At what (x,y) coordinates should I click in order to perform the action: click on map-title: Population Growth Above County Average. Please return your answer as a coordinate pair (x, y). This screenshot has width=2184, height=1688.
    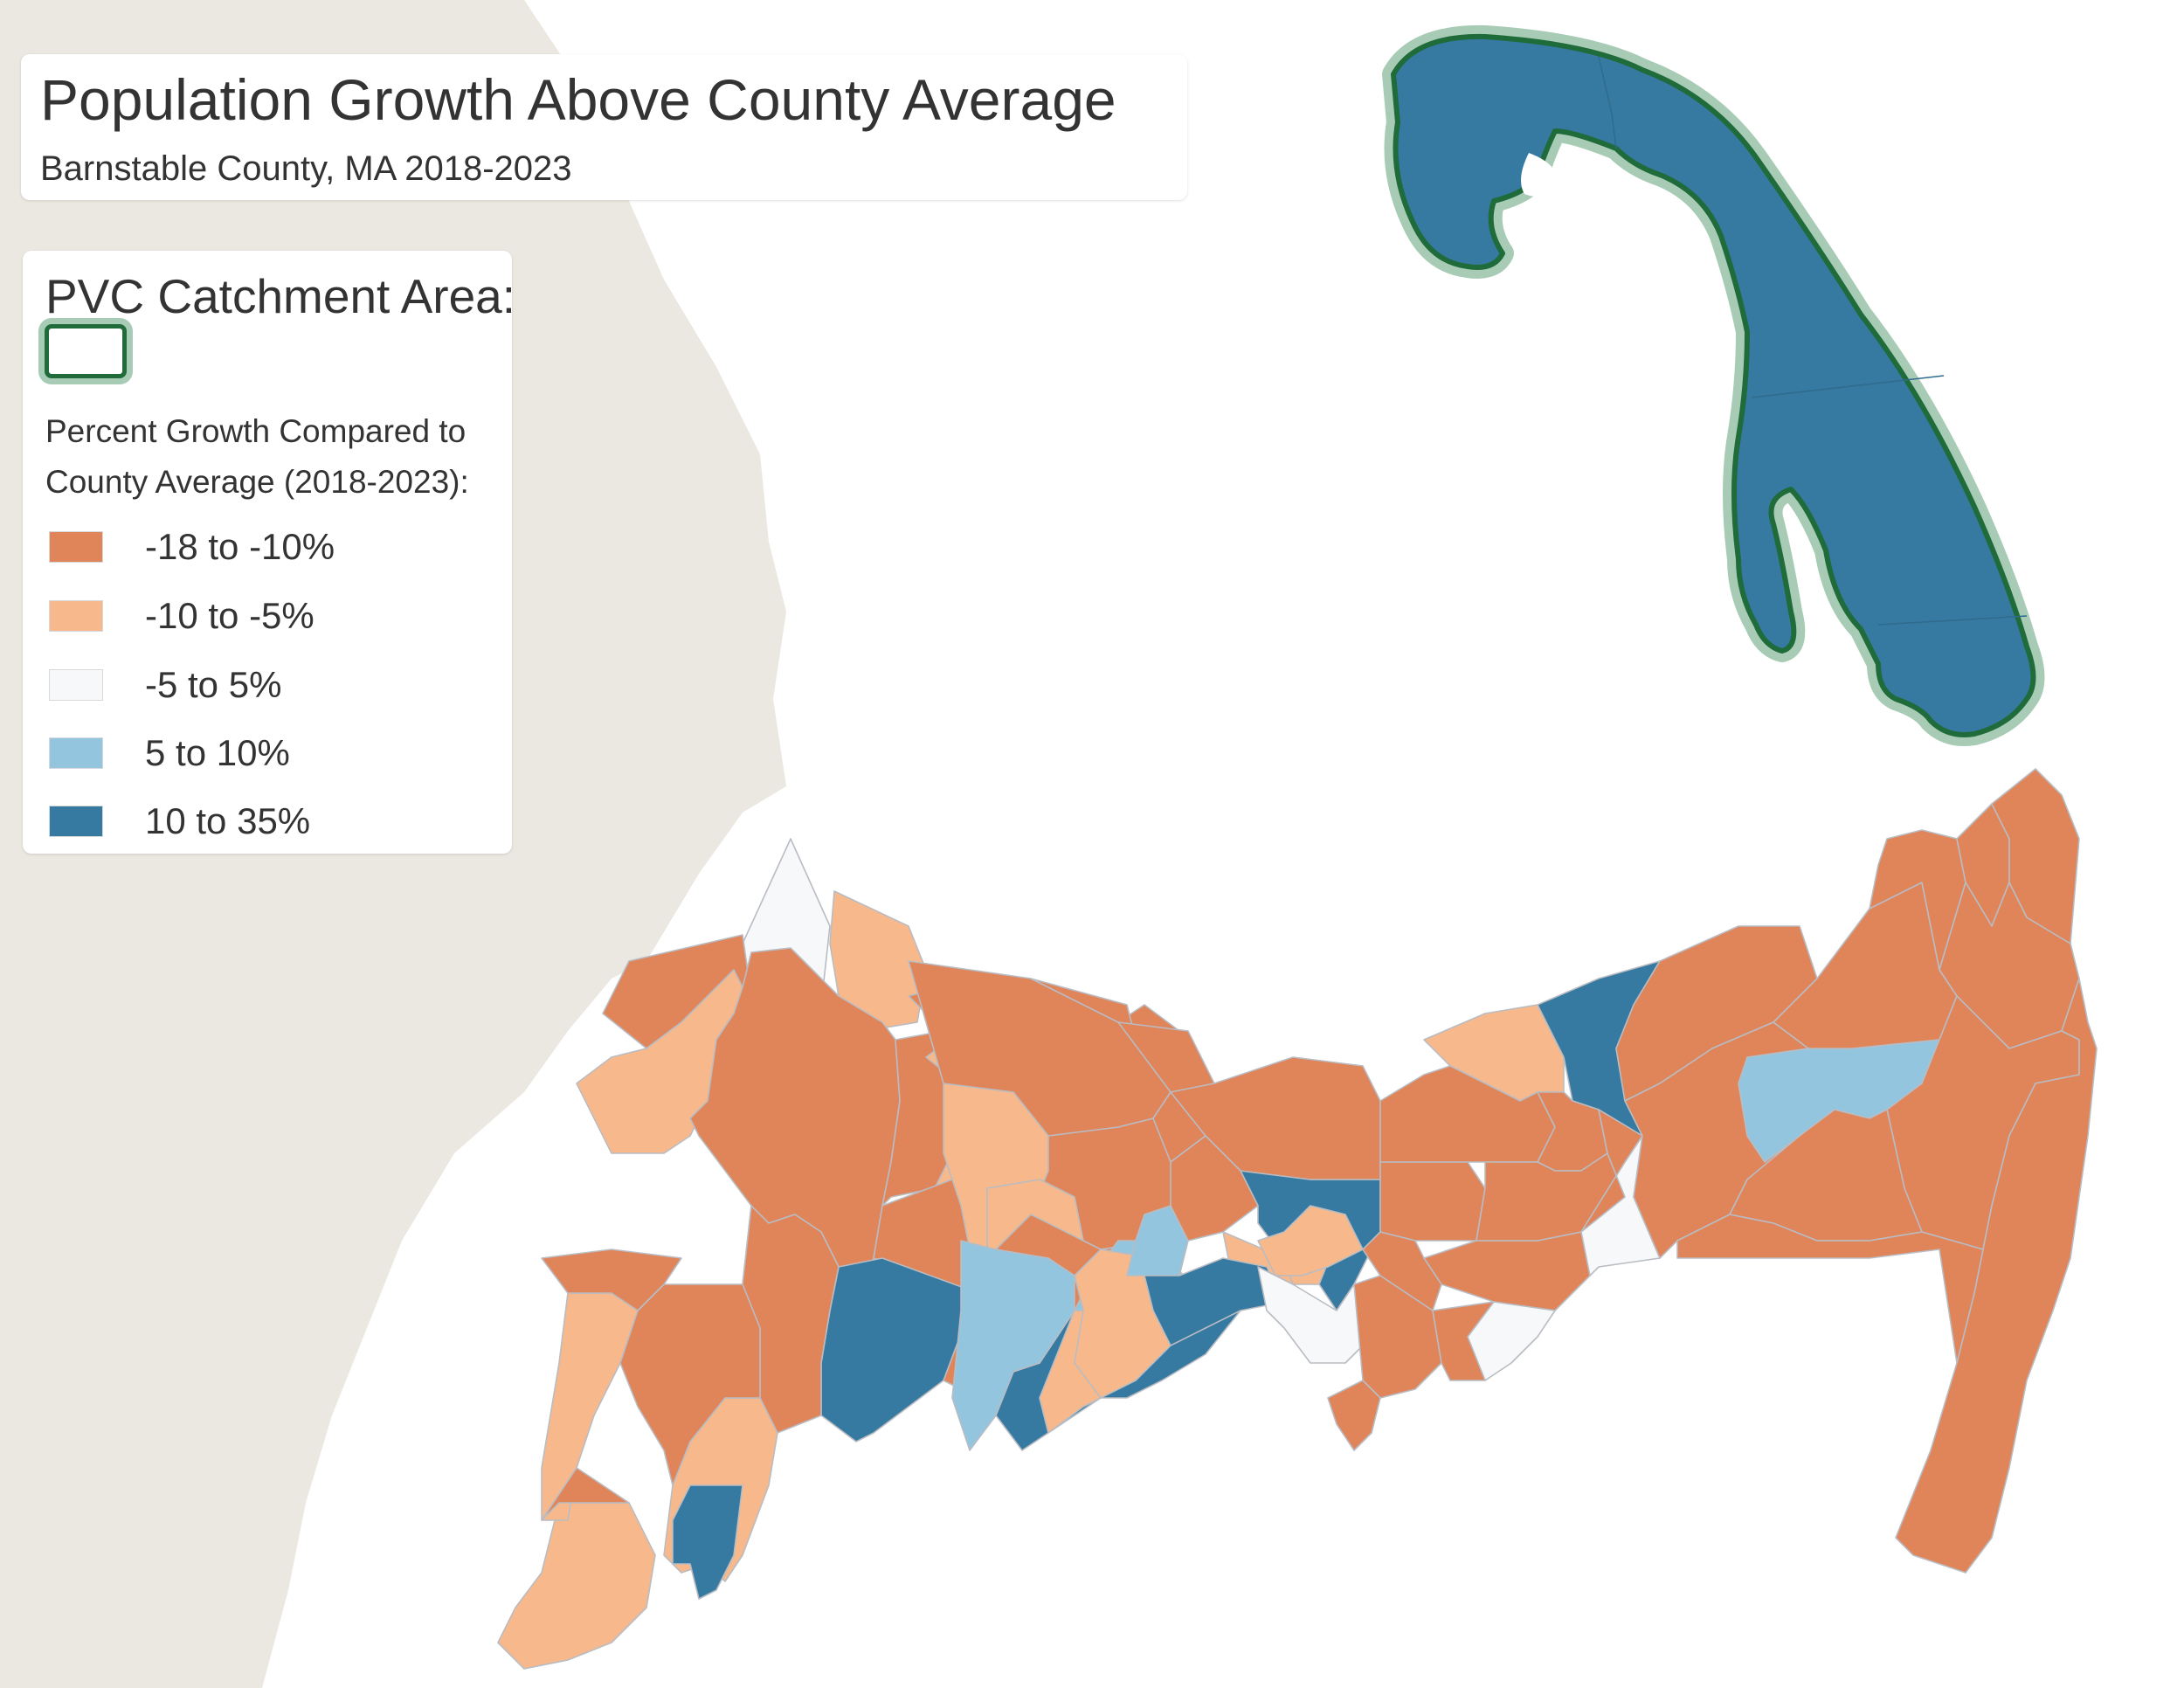
    Looking at the image, I should click on (578, 99).